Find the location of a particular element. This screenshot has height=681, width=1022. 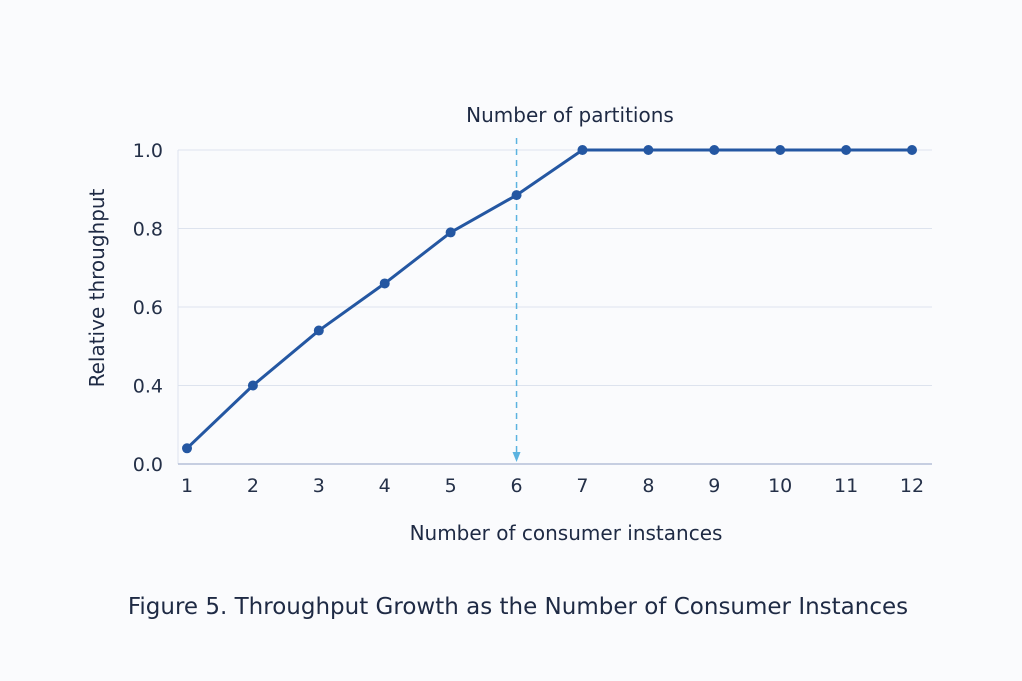

x-tick-label: 6 is located at coordinates (516, 486).